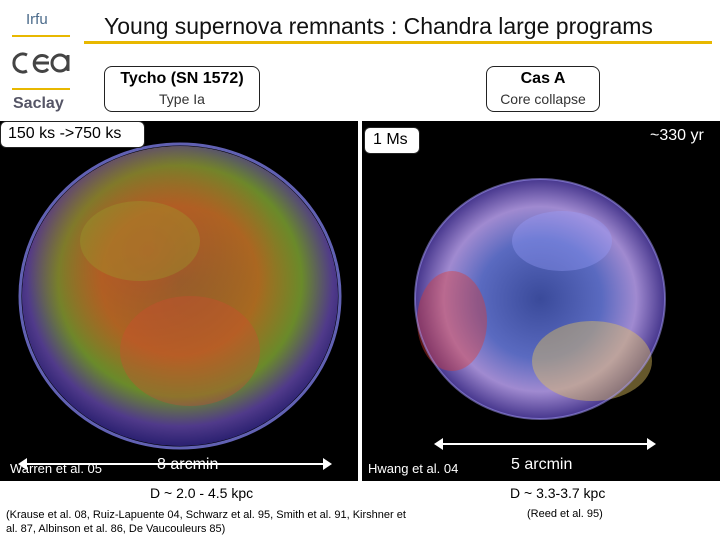  Describe the element at coordinates (188, 464) in the screenshot. I see `tycho-scale-label: 8 arcmin` at that location.